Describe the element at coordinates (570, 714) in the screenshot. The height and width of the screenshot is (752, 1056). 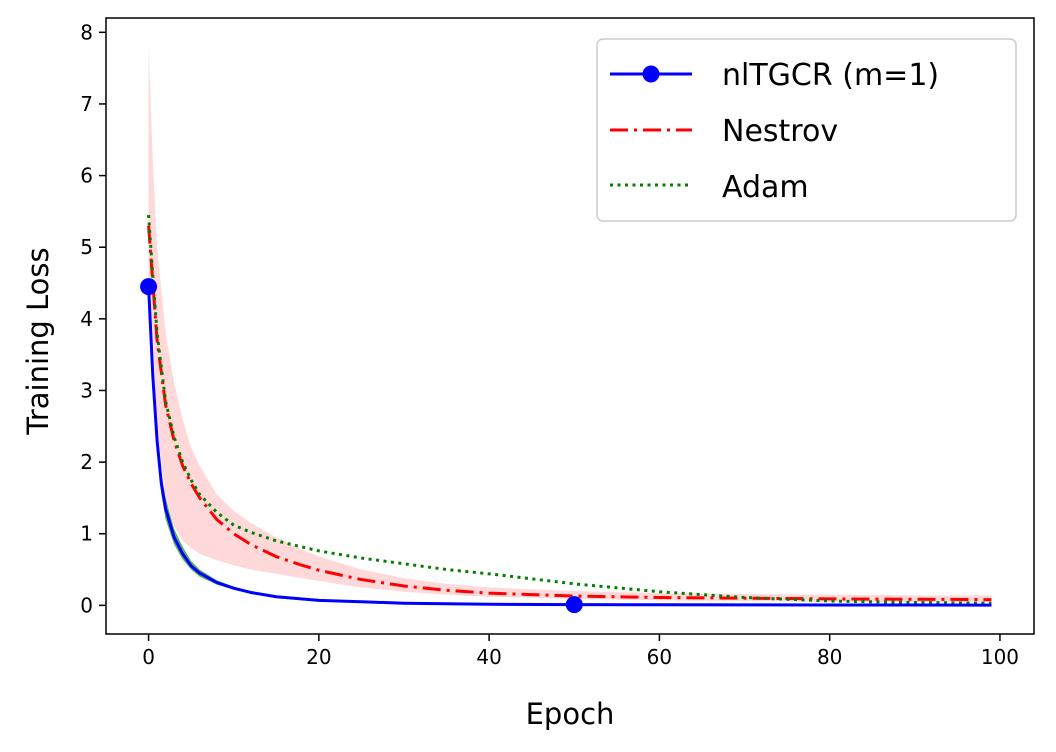
I see `x-axis-label: Epoch` at that location.